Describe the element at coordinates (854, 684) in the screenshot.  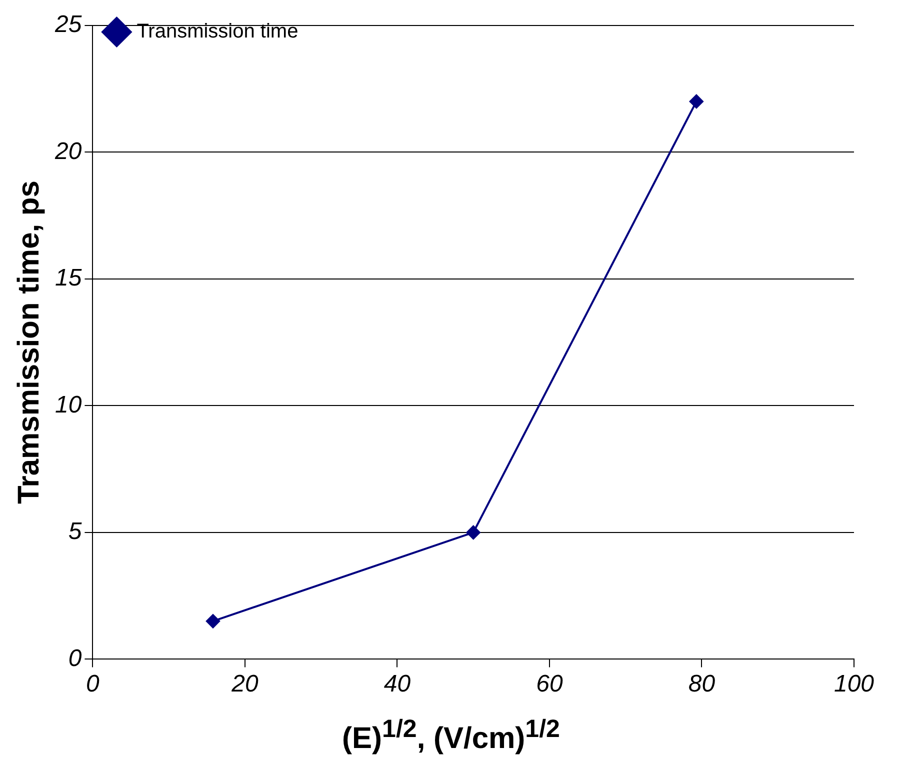
I see `x-tick-label: 100` at that location.